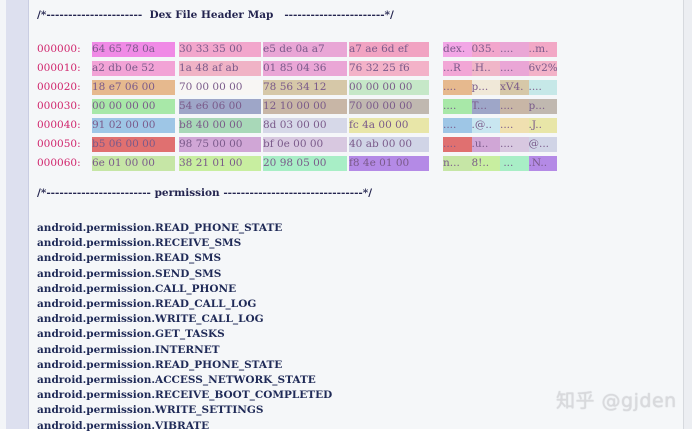  What do you see at coordinates (59, 163) in the screenshot?
I see `hex-offset: 000060:` at bounding box center [59, 163].